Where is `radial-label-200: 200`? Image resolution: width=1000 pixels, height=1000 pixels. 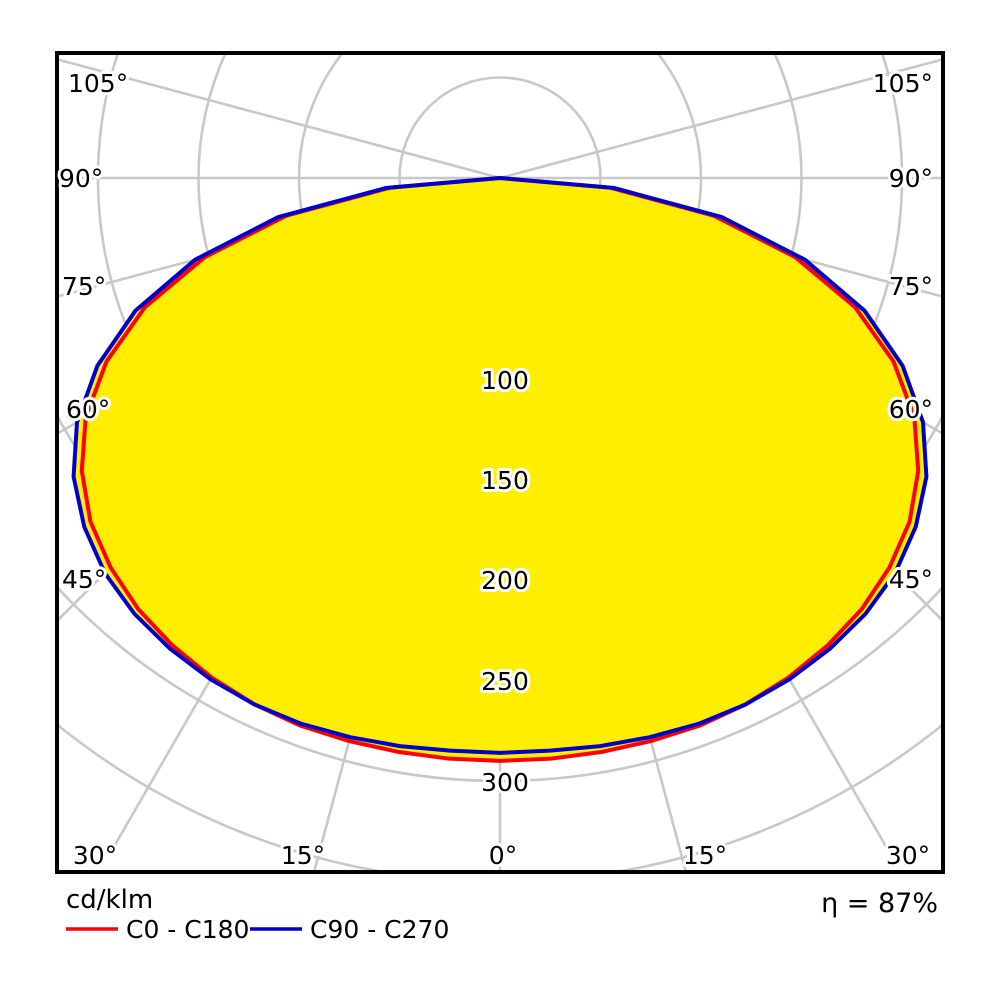
radial-label-200: 200 is located at coordinates (505, 580).